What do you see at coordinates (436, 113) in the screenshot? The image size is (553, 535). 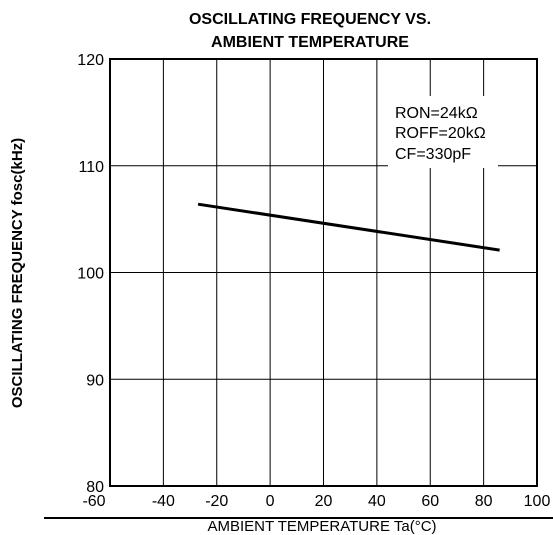 I see `annotation-ron: RON=24kΩ` at bounding box center [436, 113].